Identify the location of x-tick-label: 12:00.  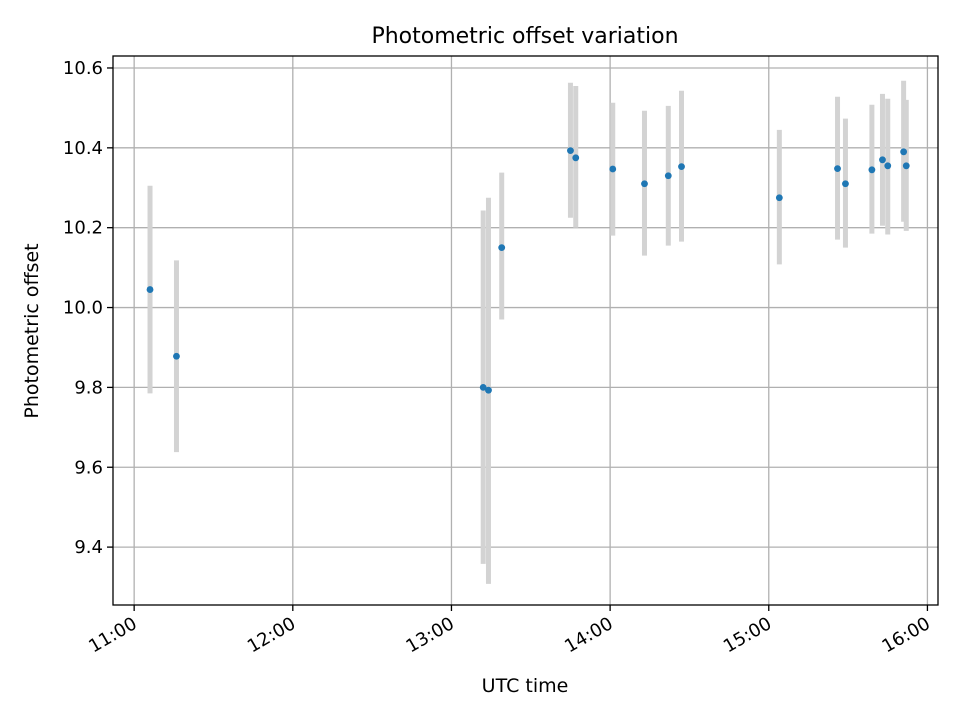
(271, 635).